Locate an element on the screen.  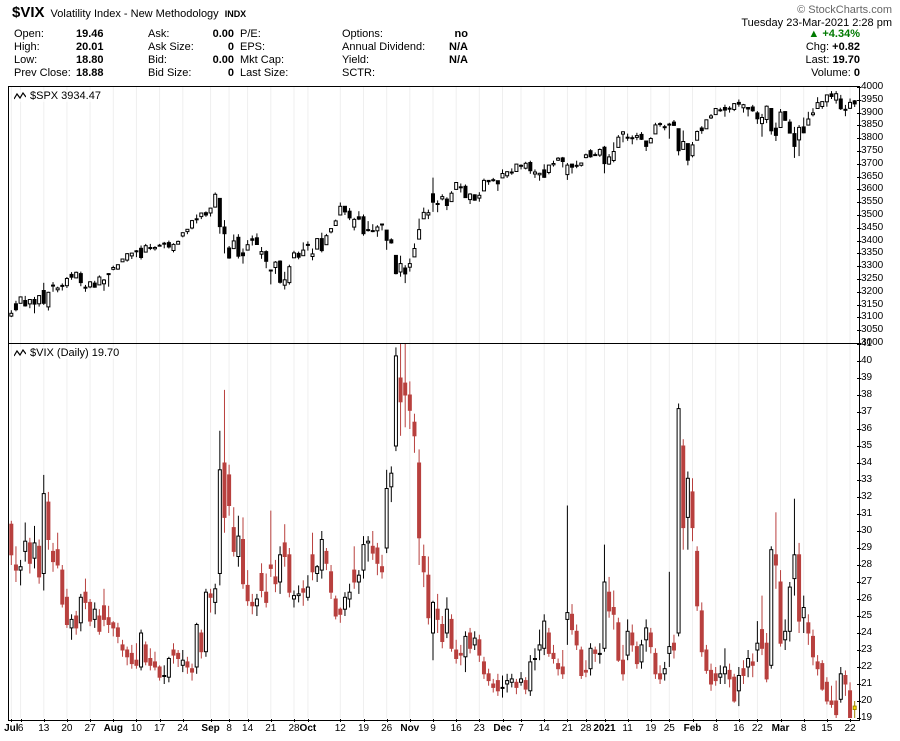
y-axis-label: 32 is located at coordinates (867, 496).